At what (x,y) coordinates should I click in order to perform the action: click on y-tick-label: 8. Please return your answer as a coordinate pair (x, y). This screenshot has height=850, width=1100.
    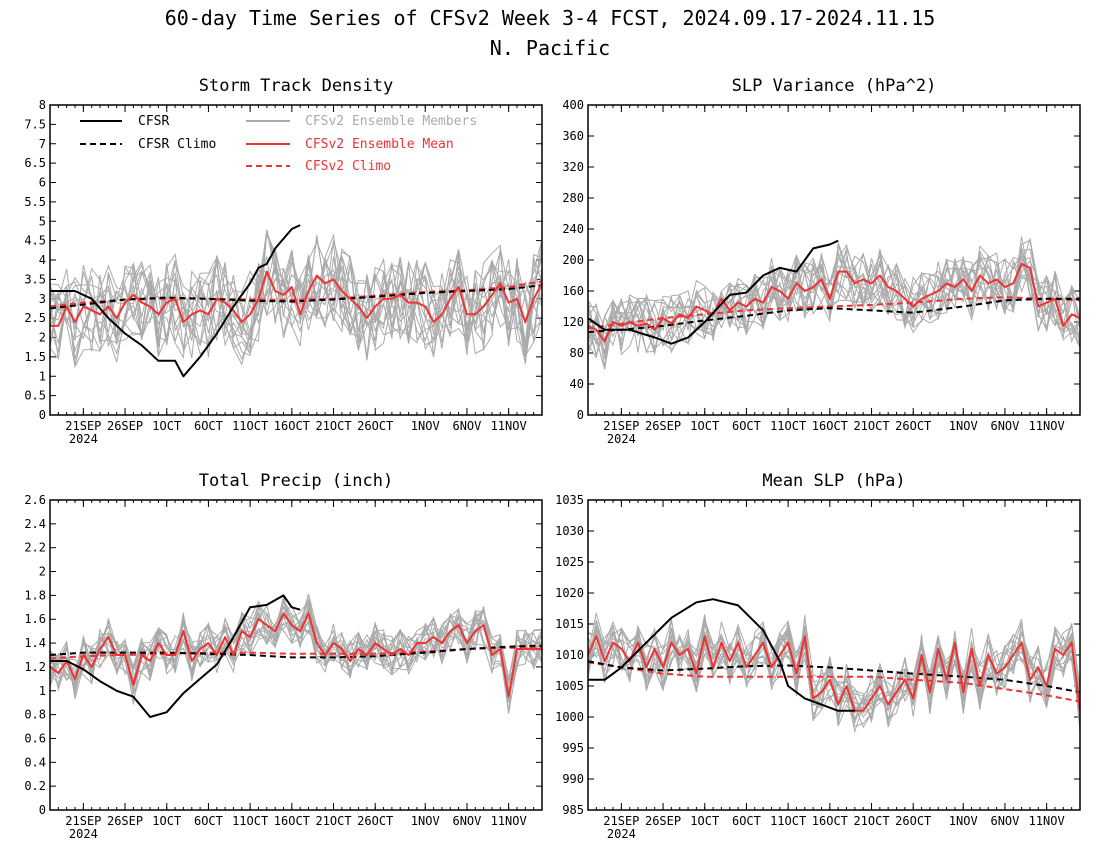
    Looking at the image, I should click on (42, 105).